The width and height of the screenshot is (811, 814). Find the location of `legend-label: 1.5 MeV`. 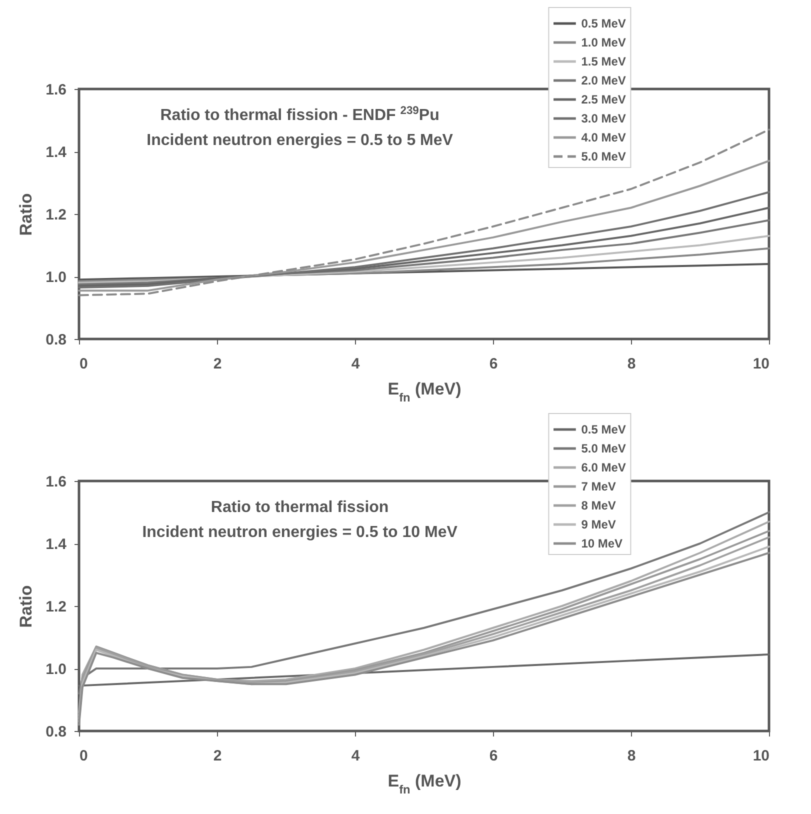

legend-label: 1.5 MeV is located at coordinates (603, 61).